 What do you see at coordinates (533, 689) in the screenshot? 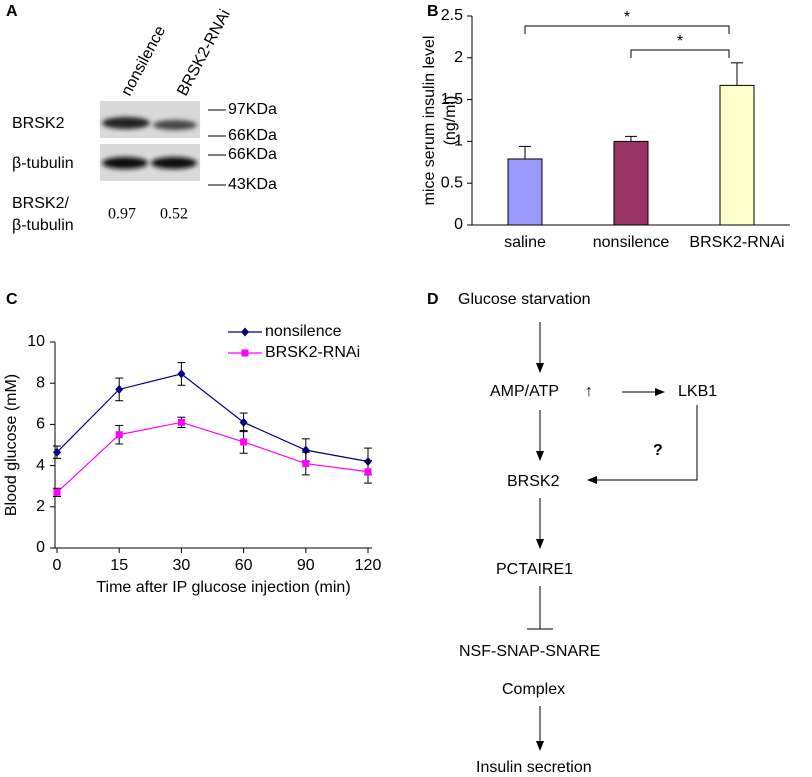
I see `node-label: Complex` at bounding box center [533, 689].